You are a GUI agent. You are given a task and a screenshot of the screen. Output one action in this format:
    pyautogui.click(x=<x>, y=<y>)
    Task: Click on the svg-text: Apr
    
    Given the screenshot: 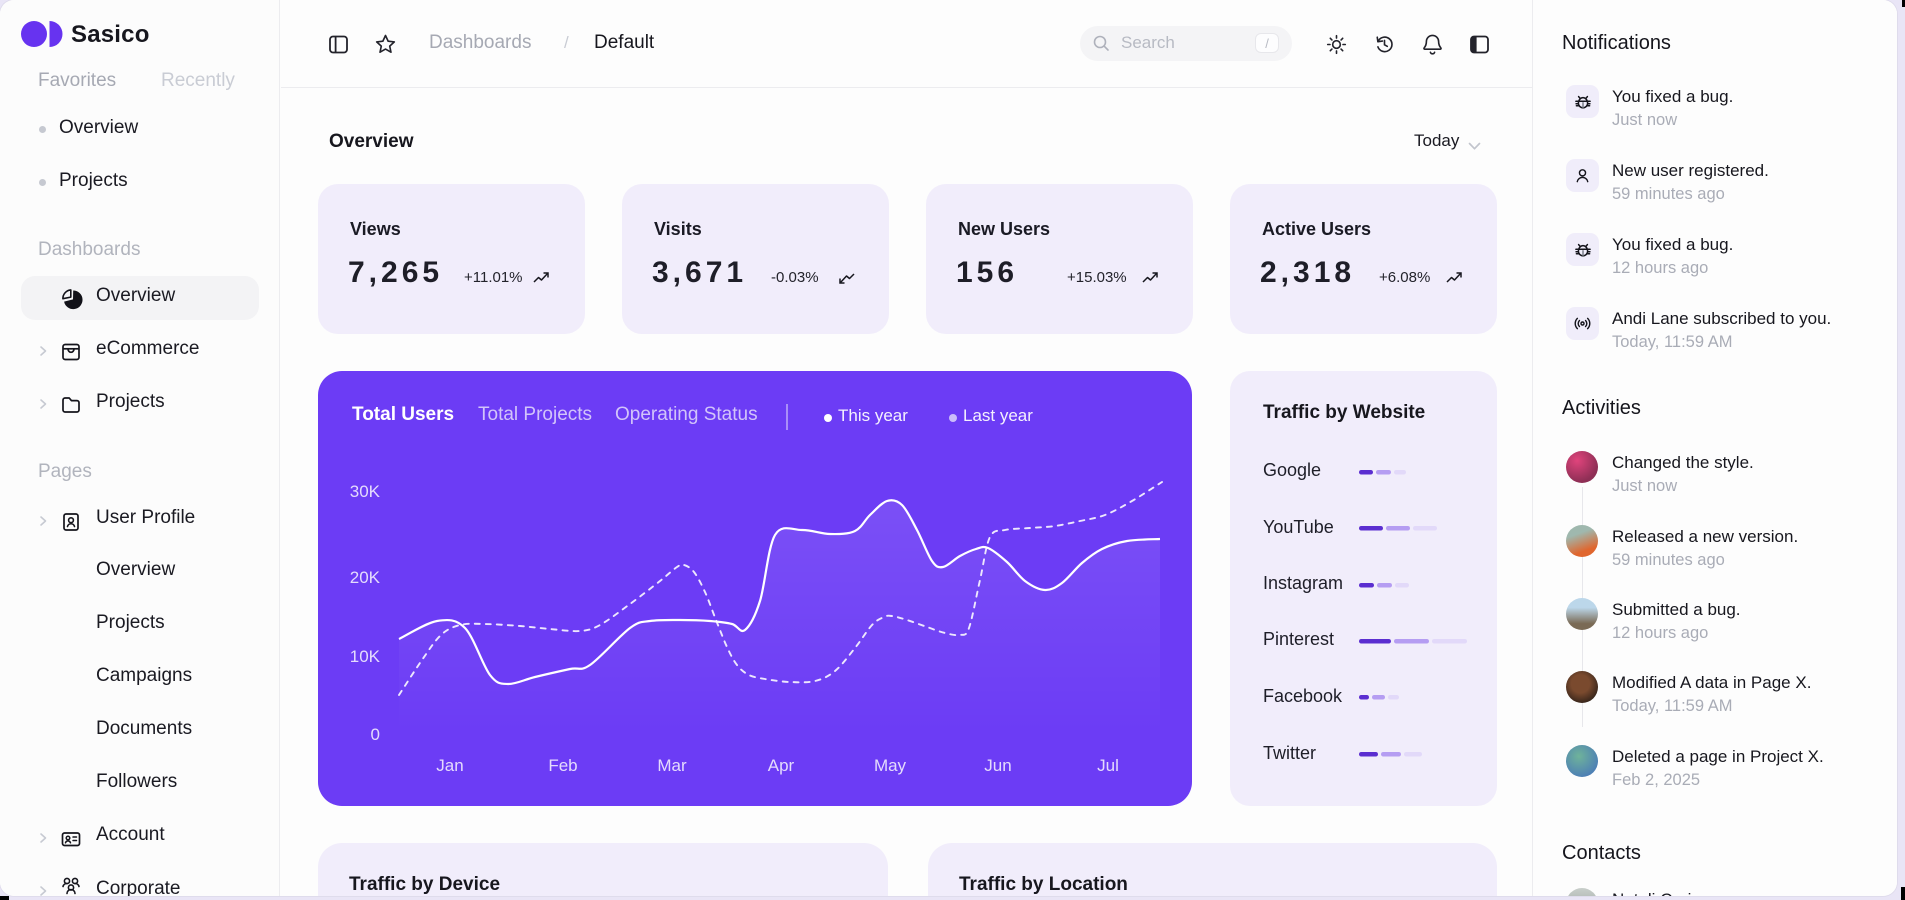 What is the action you would take?
    pyautogui.click(x=781, y=765)
    